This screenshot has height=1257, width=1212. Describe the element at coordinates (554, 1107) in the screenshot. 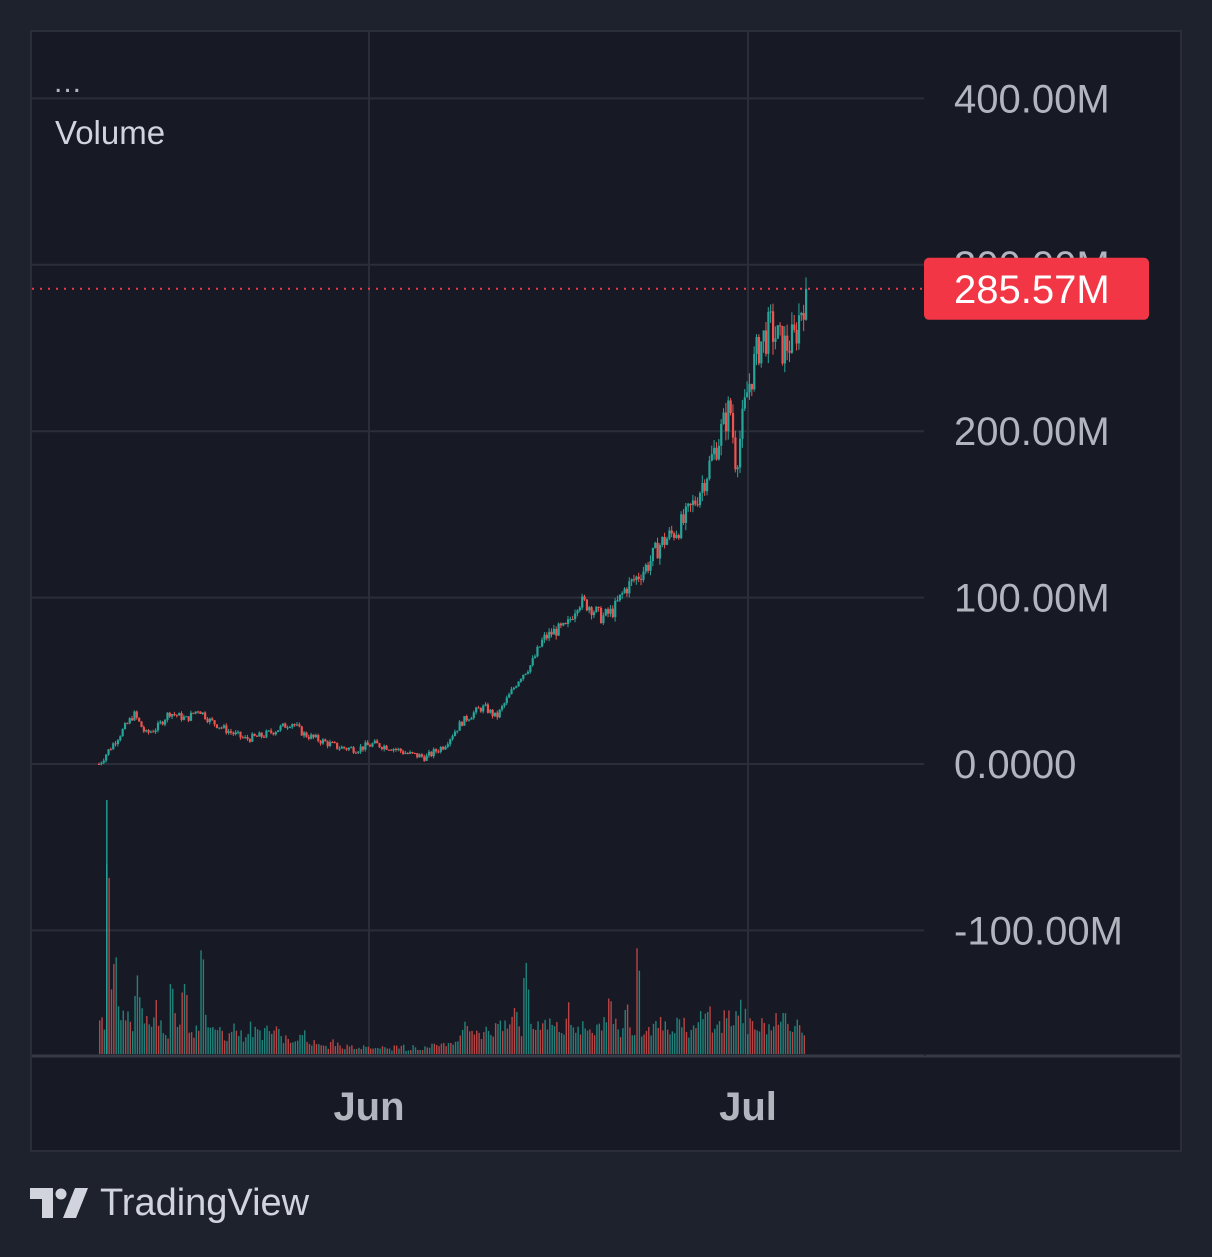

I see `time-axis: Jun Jul` at that location.